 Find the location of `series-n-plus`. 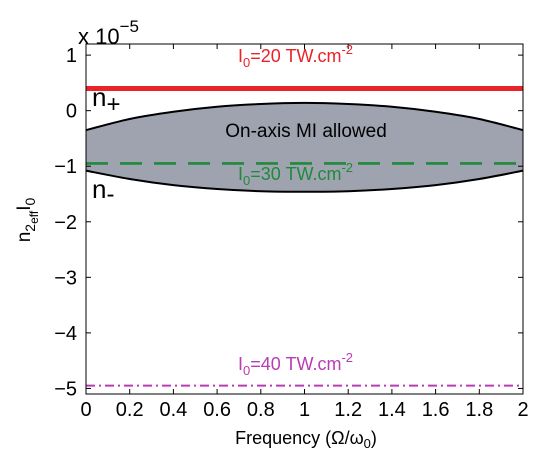

series-n-plus is located at coordinates (304, 116).